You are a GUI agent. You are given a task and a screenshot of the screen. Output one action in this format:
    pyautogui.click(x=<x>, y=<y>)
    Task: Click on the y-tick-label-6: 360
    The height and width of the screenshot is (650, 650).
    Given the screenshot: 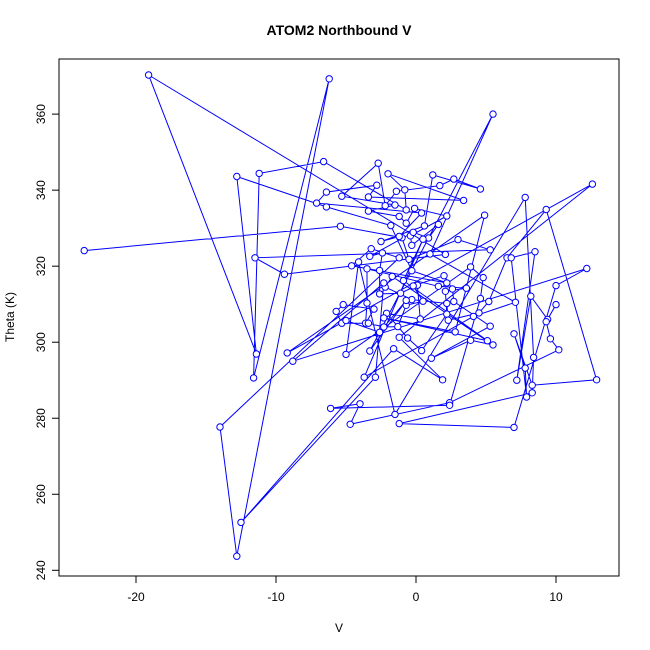 What is the action you would take?
    pyautogui.click(x=41, y=114)
    